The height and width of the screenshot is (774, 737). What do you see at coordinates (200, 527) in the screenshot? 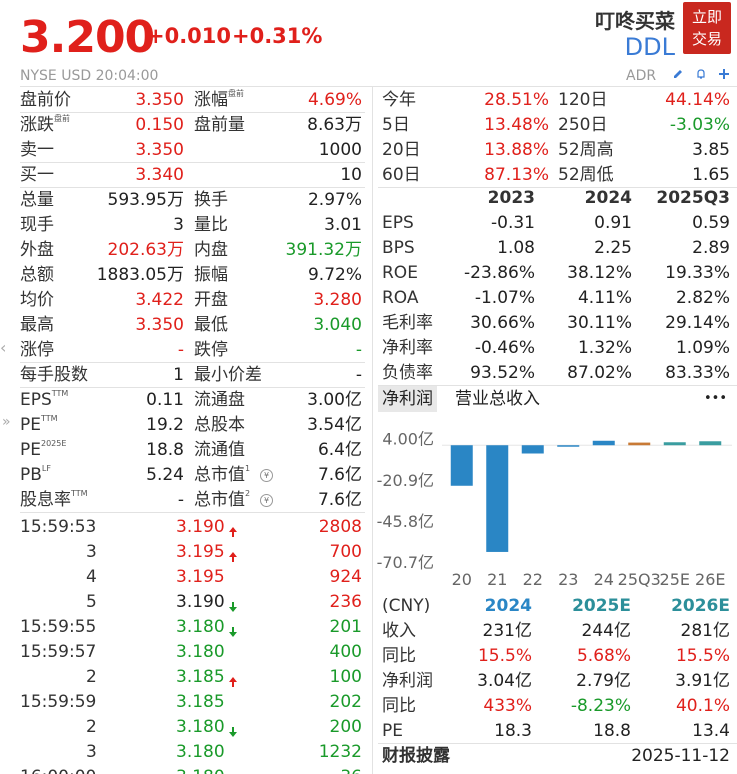
I see `tick-price: 3.190` at bounding box center [200, 527].